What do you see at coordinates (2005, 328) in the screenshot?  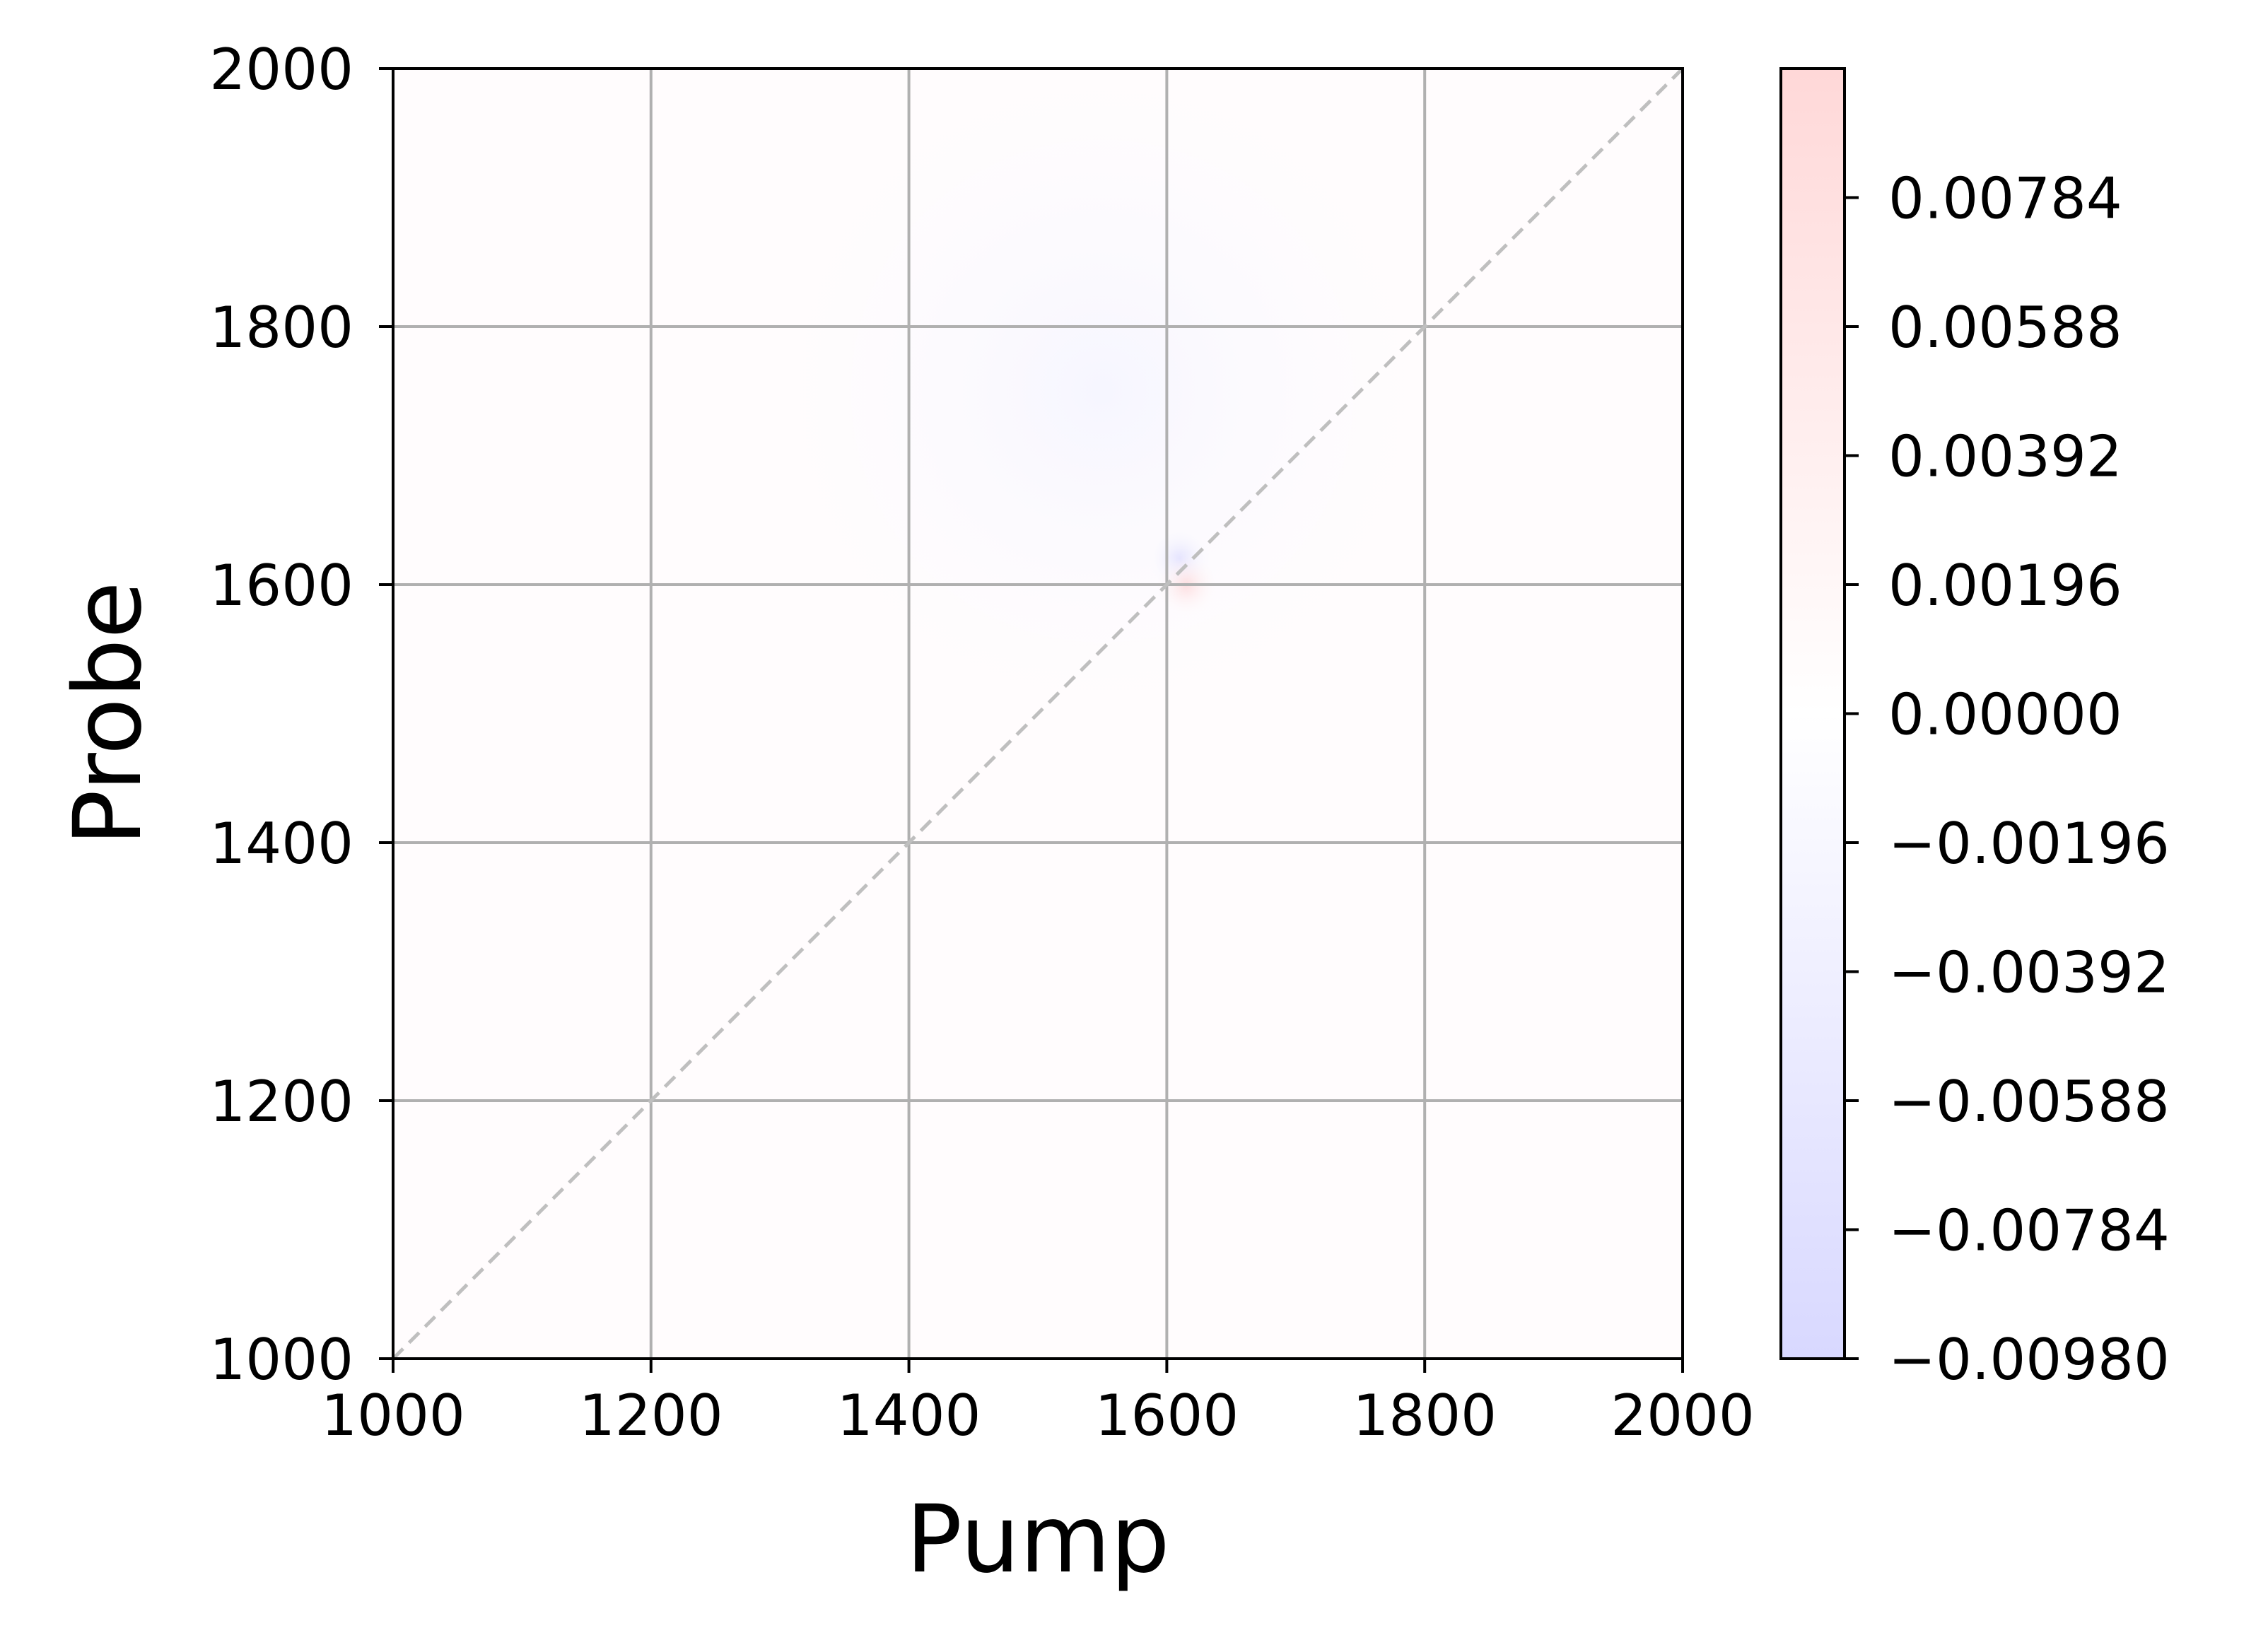 I see `colorbar-tick-label: 0.00588` at bounding box center [2005, 328].